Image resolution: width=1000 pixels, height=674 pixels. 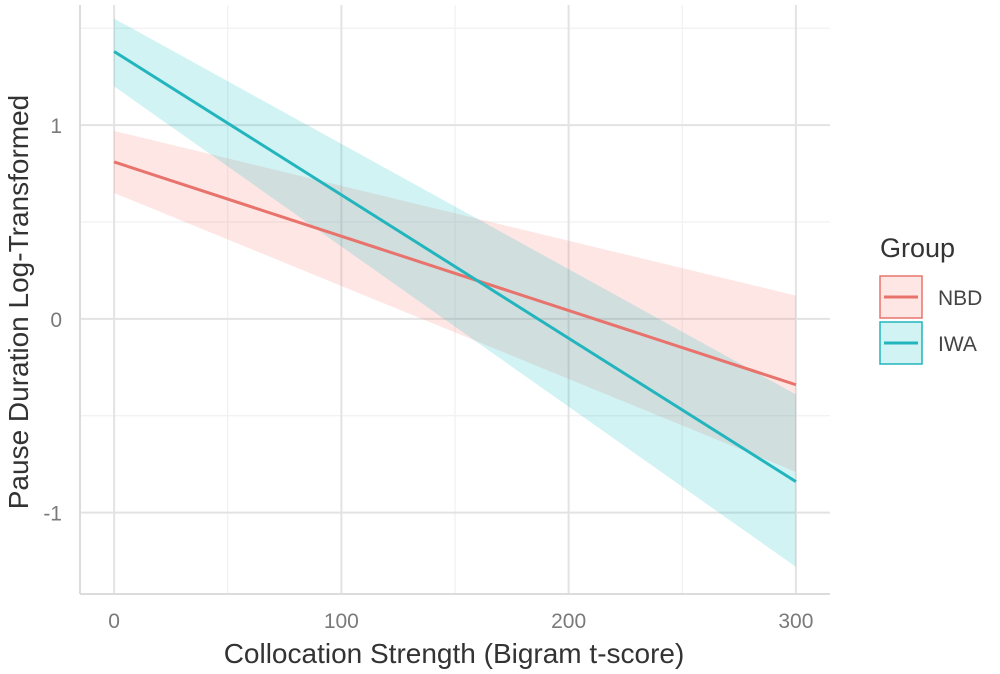 What do you see at coordinates (568, 621) in the screenshot?
I see `x-tick-label: 200` at bounding box center [568, 621].